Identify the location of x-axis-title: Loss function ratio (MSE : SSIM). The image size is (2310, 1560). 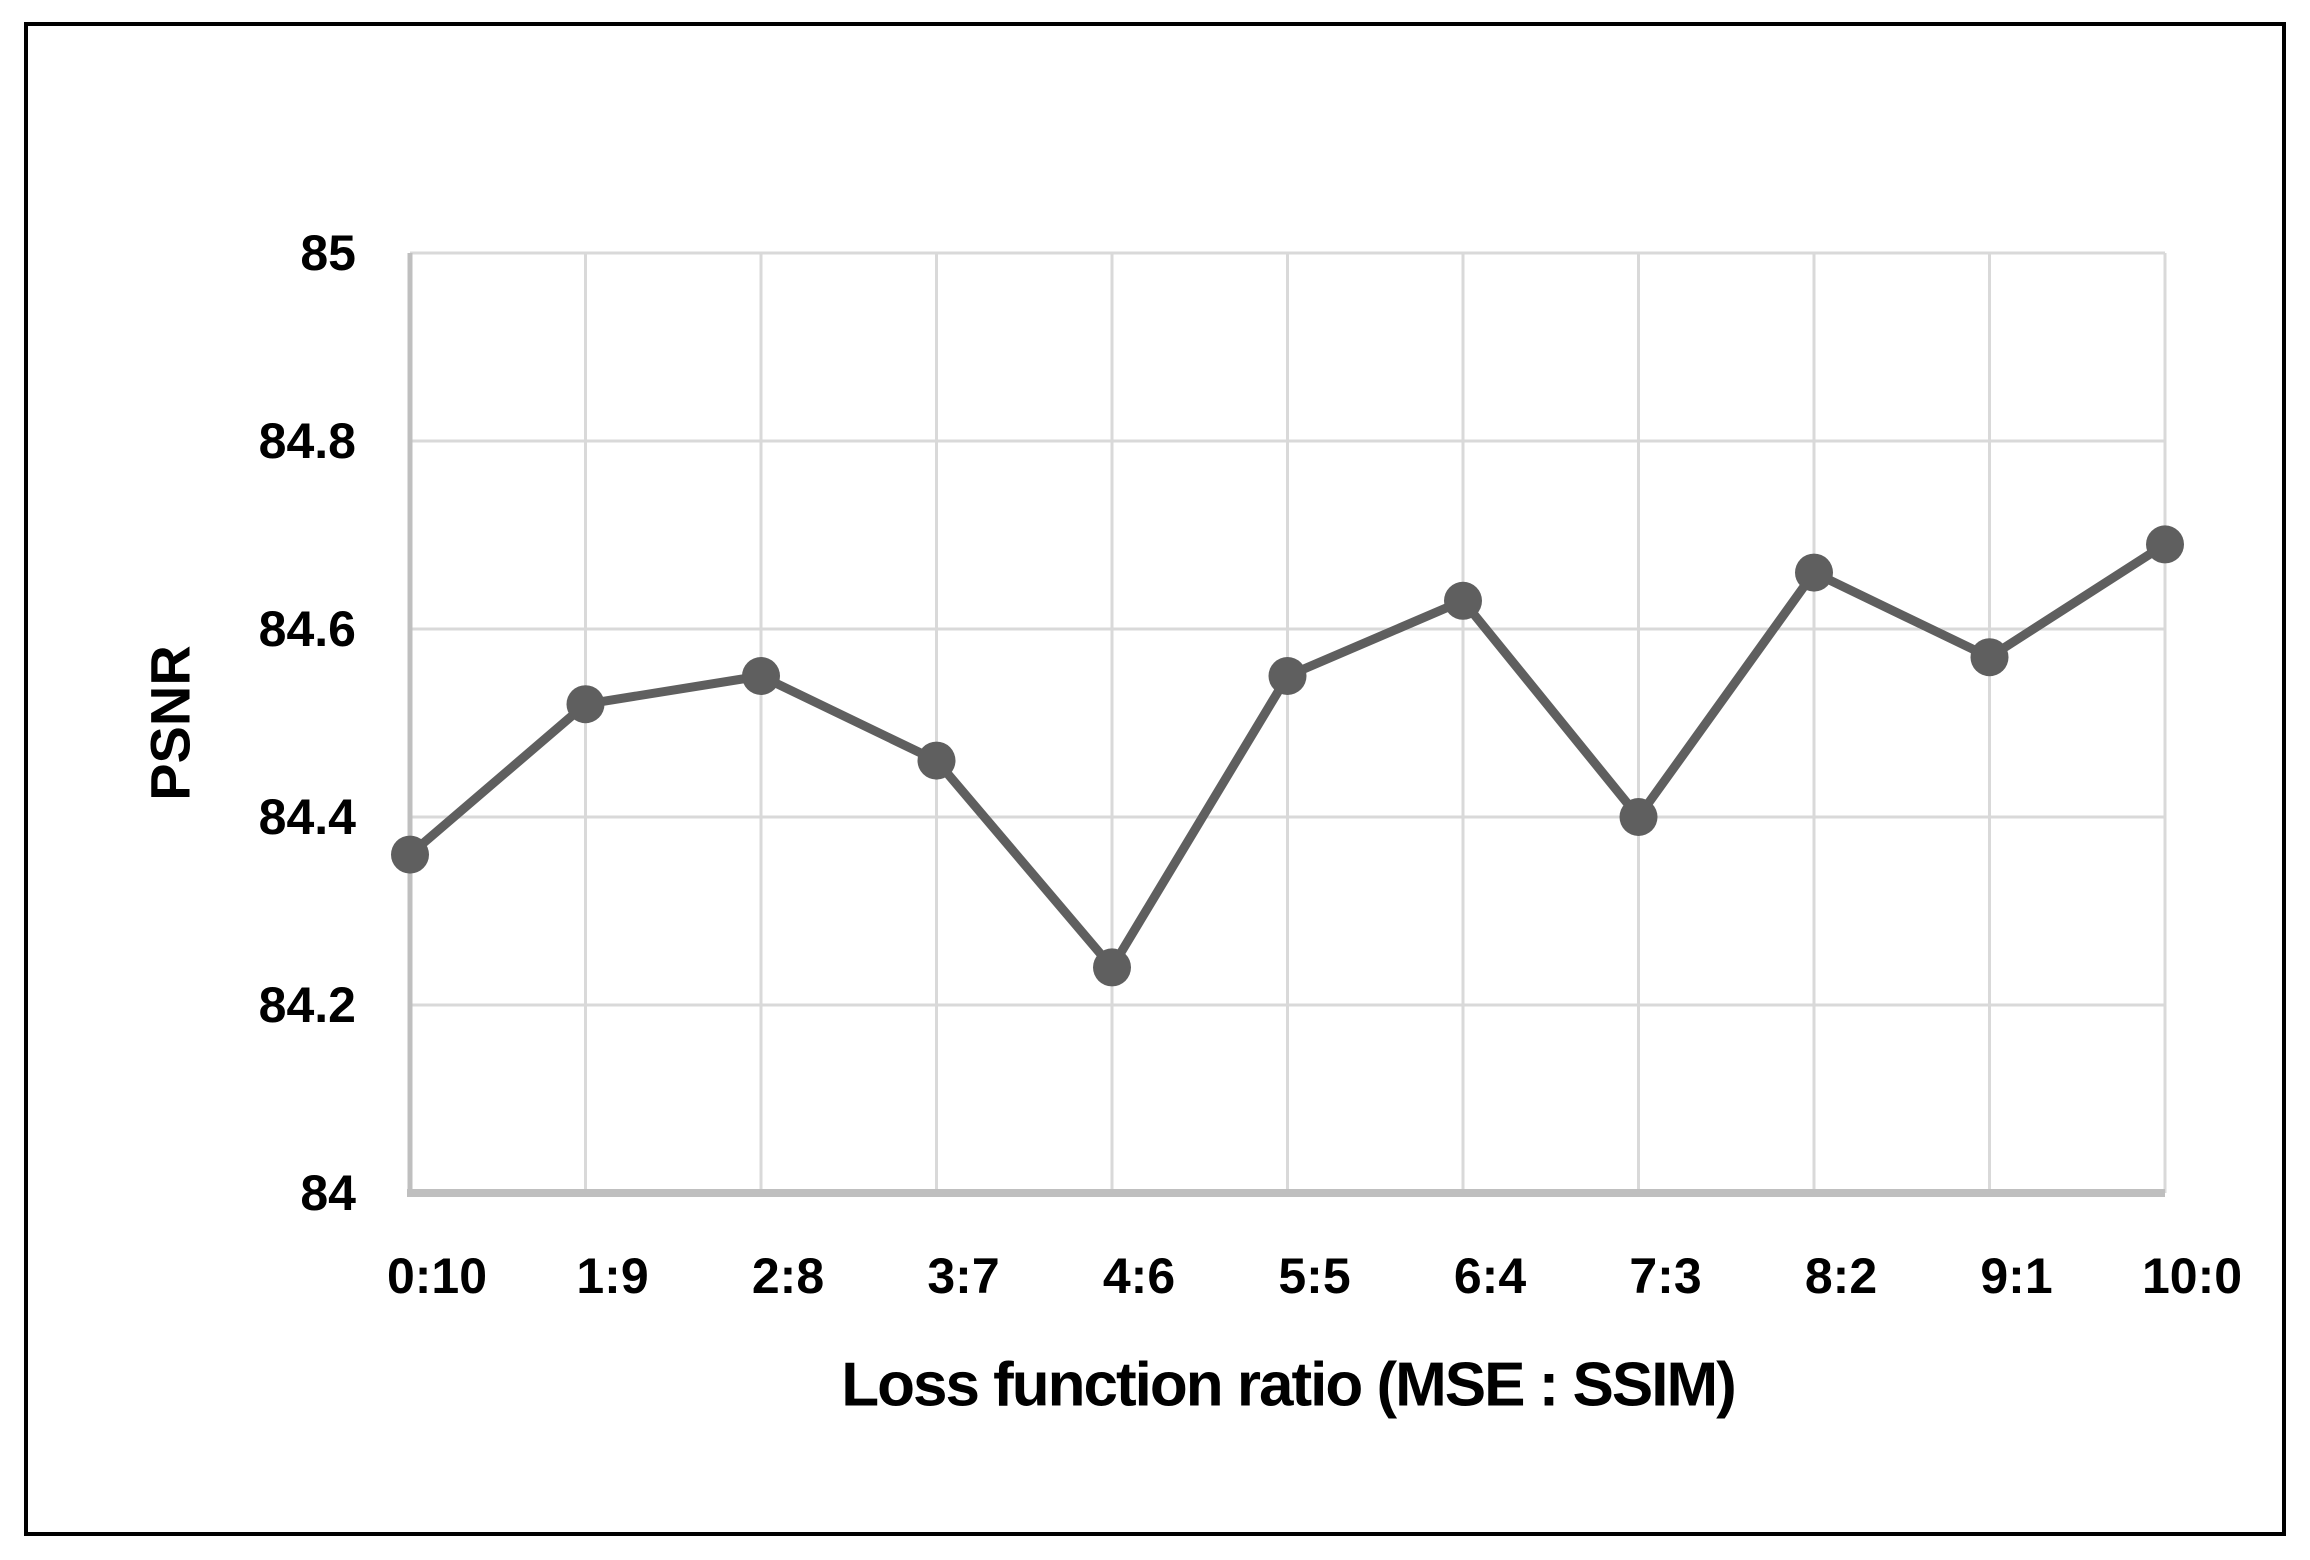
(1289, 1385).